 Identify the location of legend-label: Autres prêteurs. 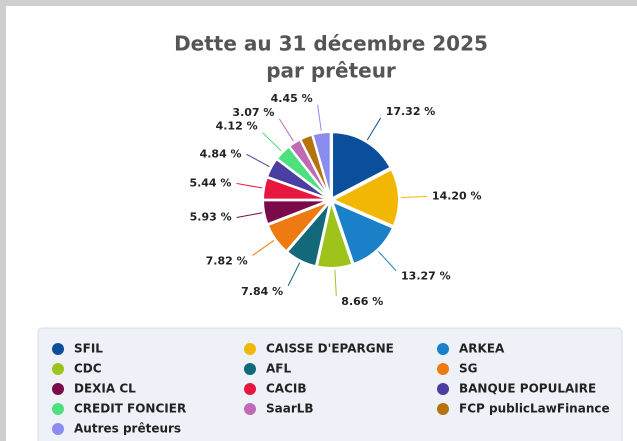
(127, 429).